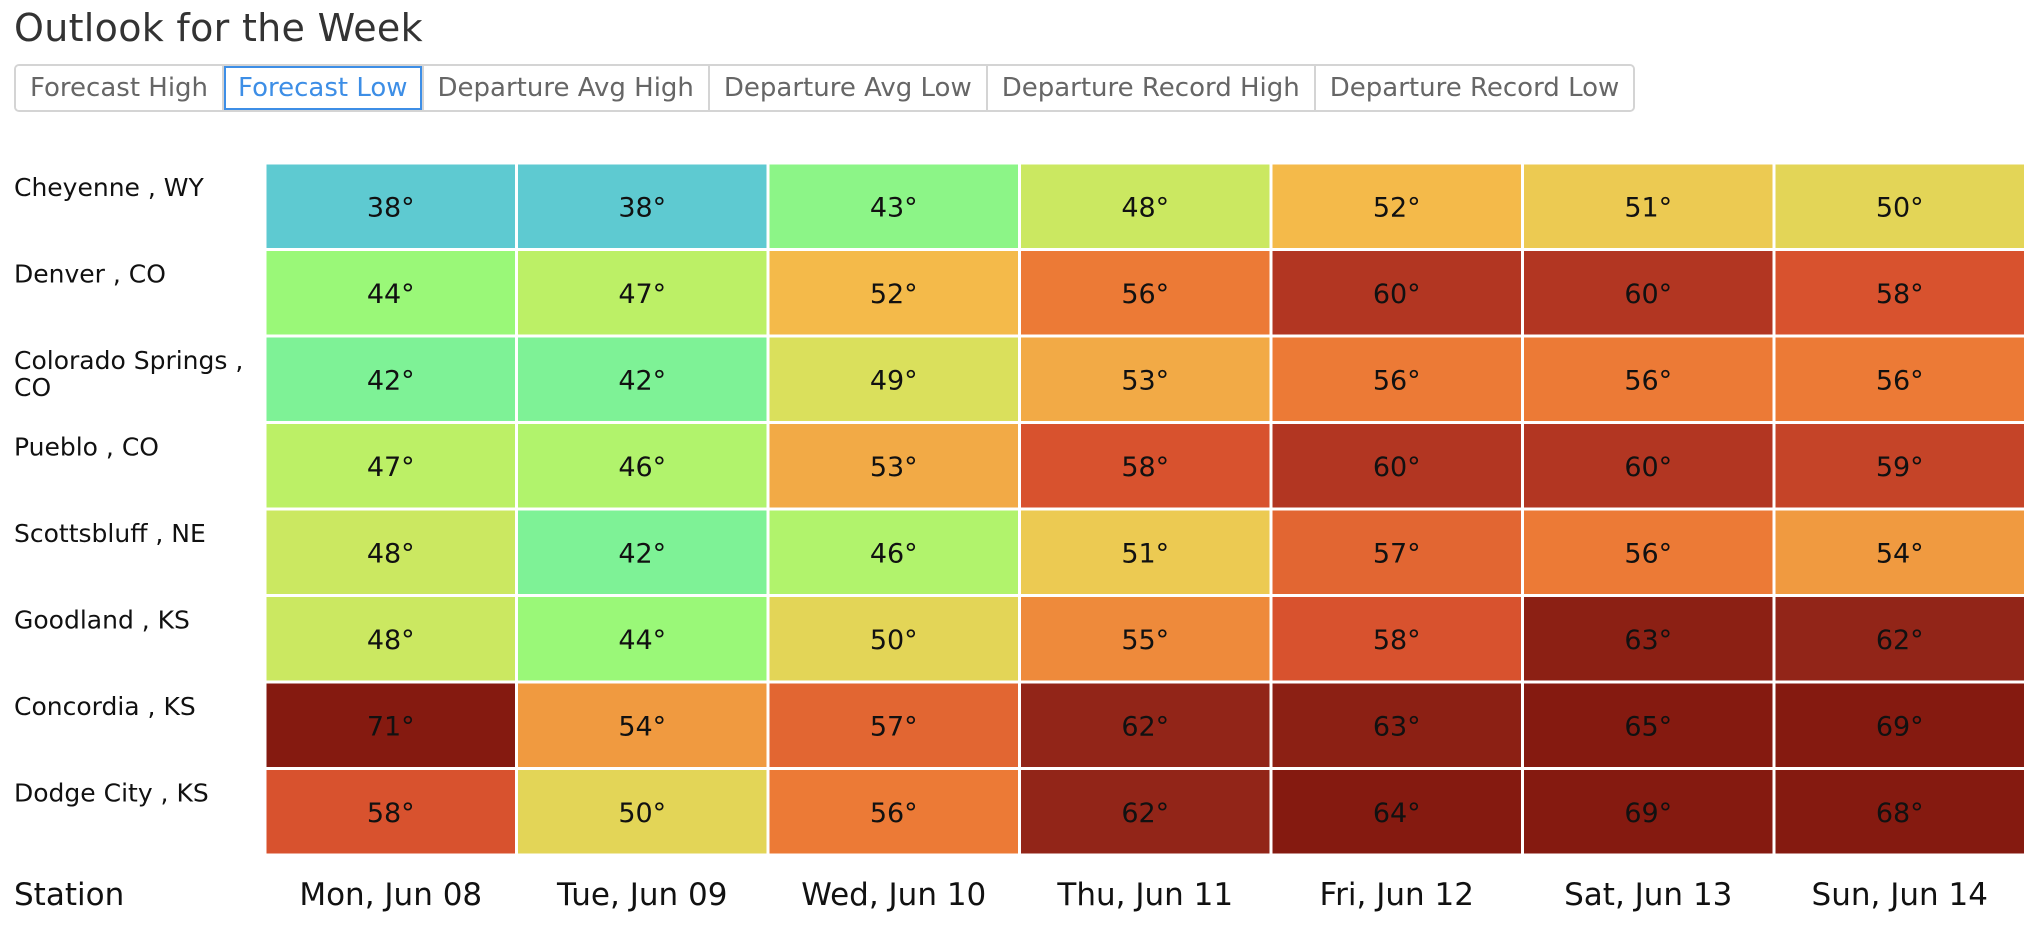 This screenshot has width=2044, height=932. I want to click on cell-value-label: 63°, so click(1397, 726).